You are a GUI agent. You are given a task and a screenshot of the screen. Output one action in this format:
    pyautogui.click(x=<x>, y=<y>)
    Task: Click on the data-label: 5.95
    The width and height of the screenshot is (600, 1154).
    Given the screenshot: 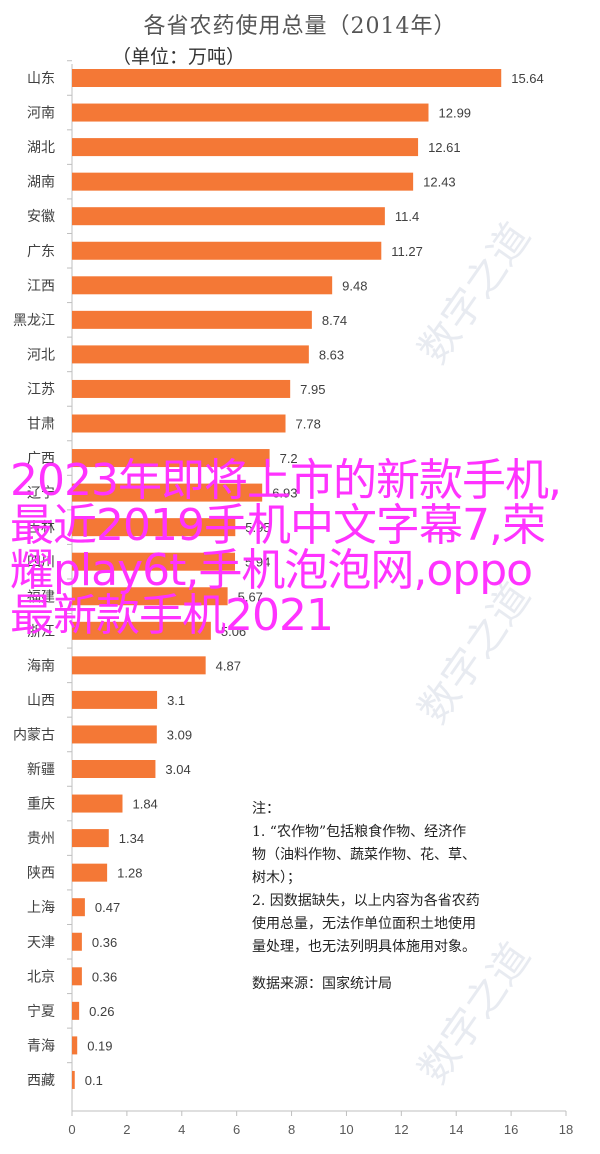 What is the action you would take?
    pyautogui.click(x=257, y=527)
    